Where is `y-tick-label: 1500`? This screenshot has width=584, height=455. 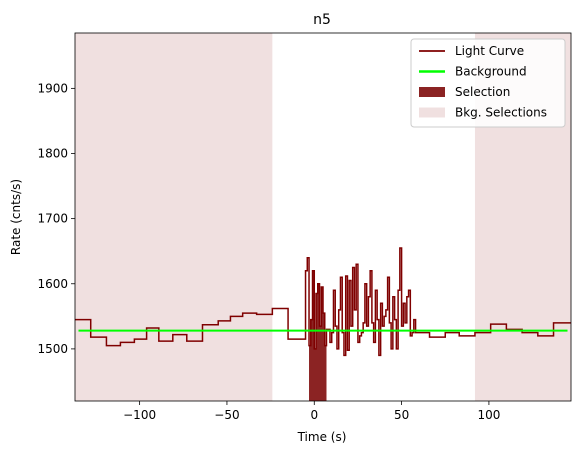 y-tick-label: 1500 is located at coordinates (52, 349).